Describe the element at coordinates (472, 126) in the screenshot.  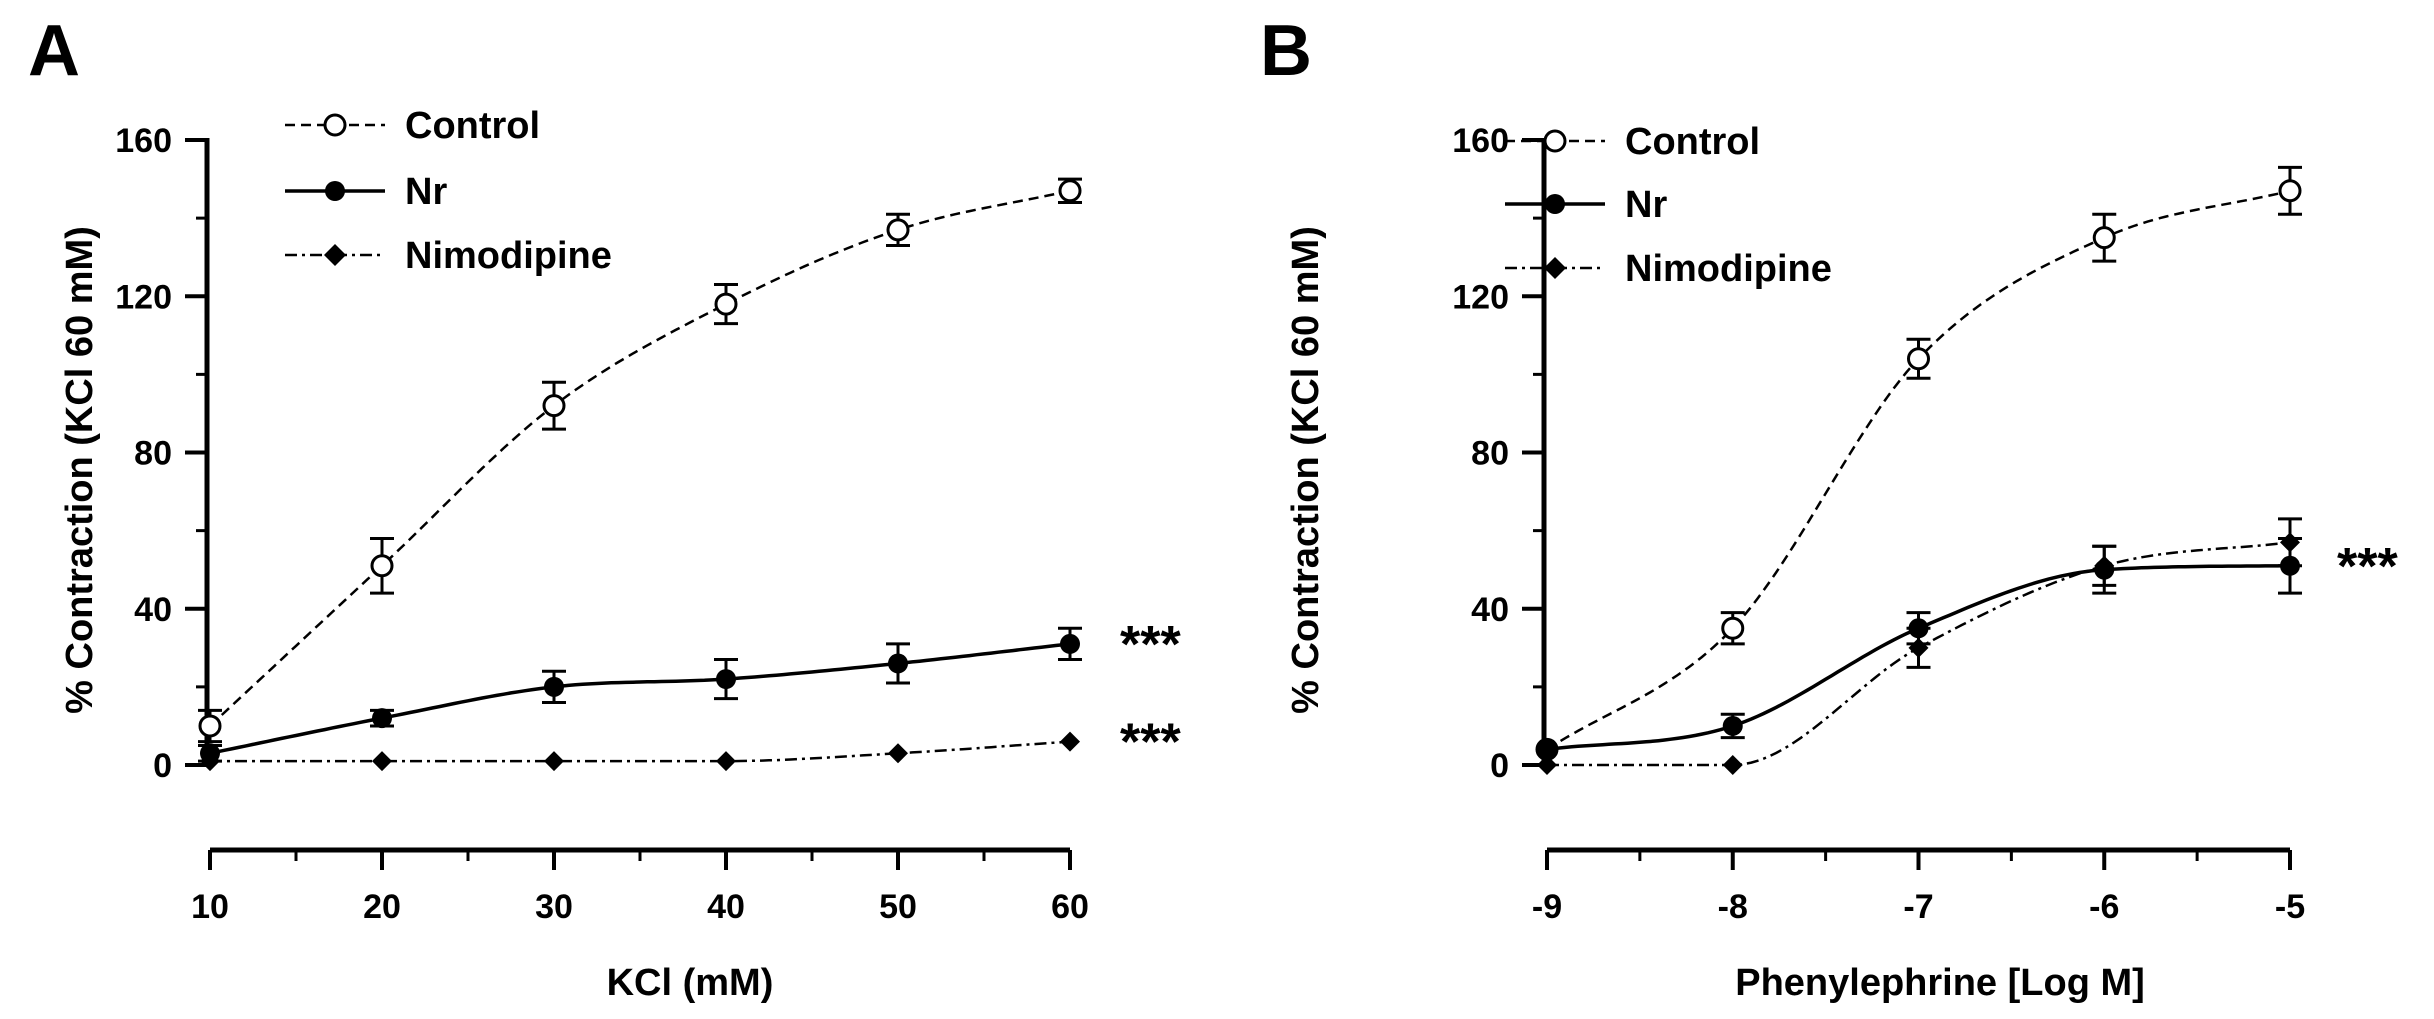
I see `legend-label-control-a: Control` at that location.